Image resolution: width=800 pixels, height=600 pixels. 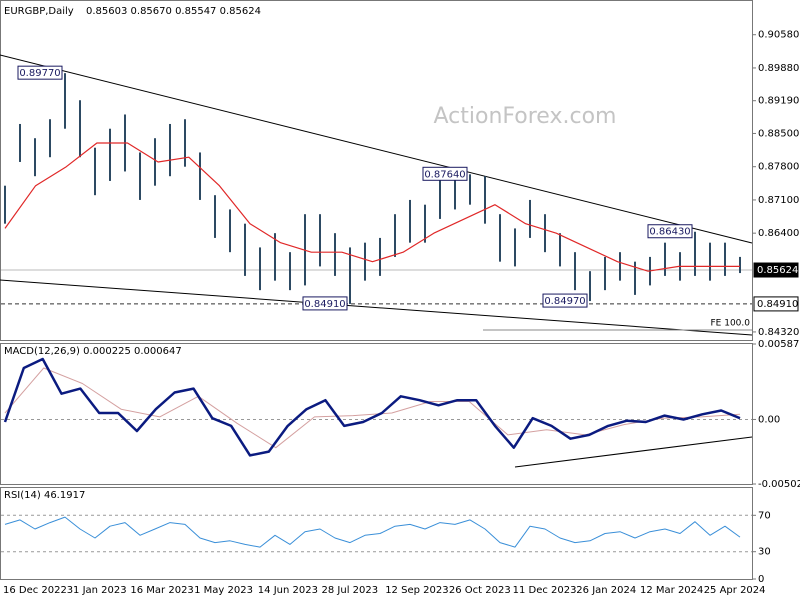 I want to click on x-tick-label: 26 Oct 2023, so click(x=480, y=590).